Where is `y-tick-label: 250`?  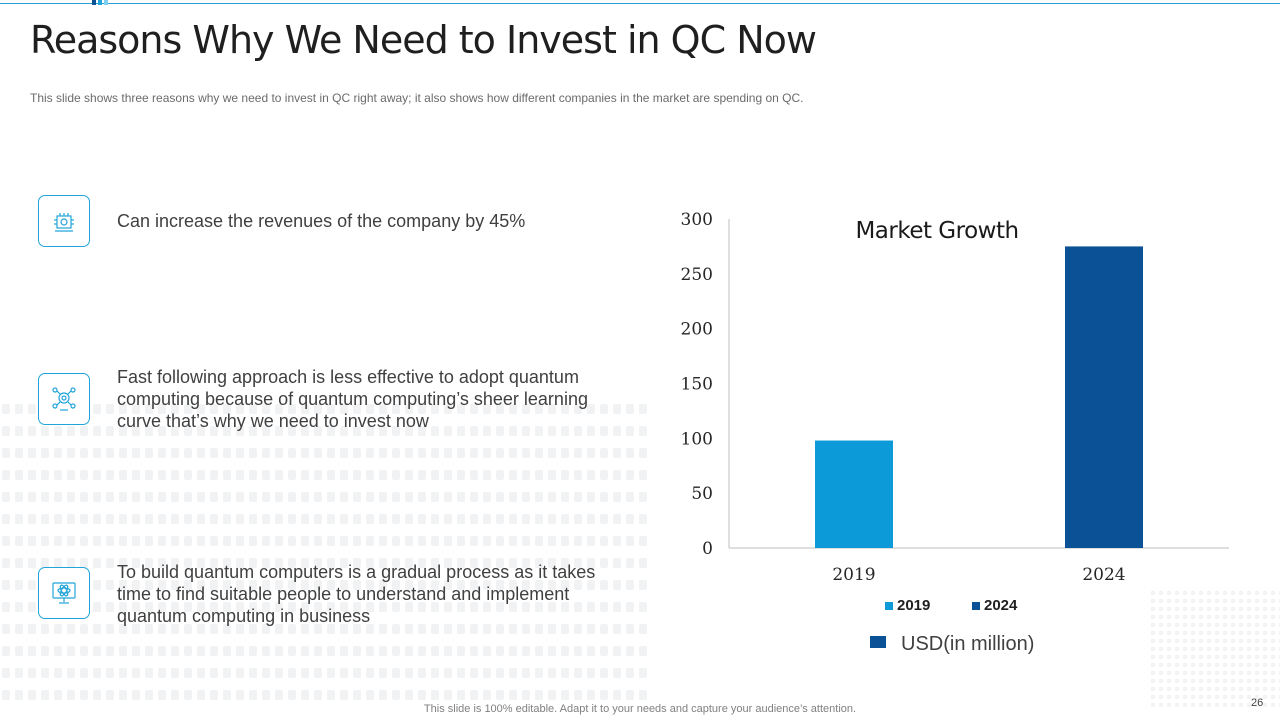 y-tick-label: 250 is located at coordinates (697, 275).